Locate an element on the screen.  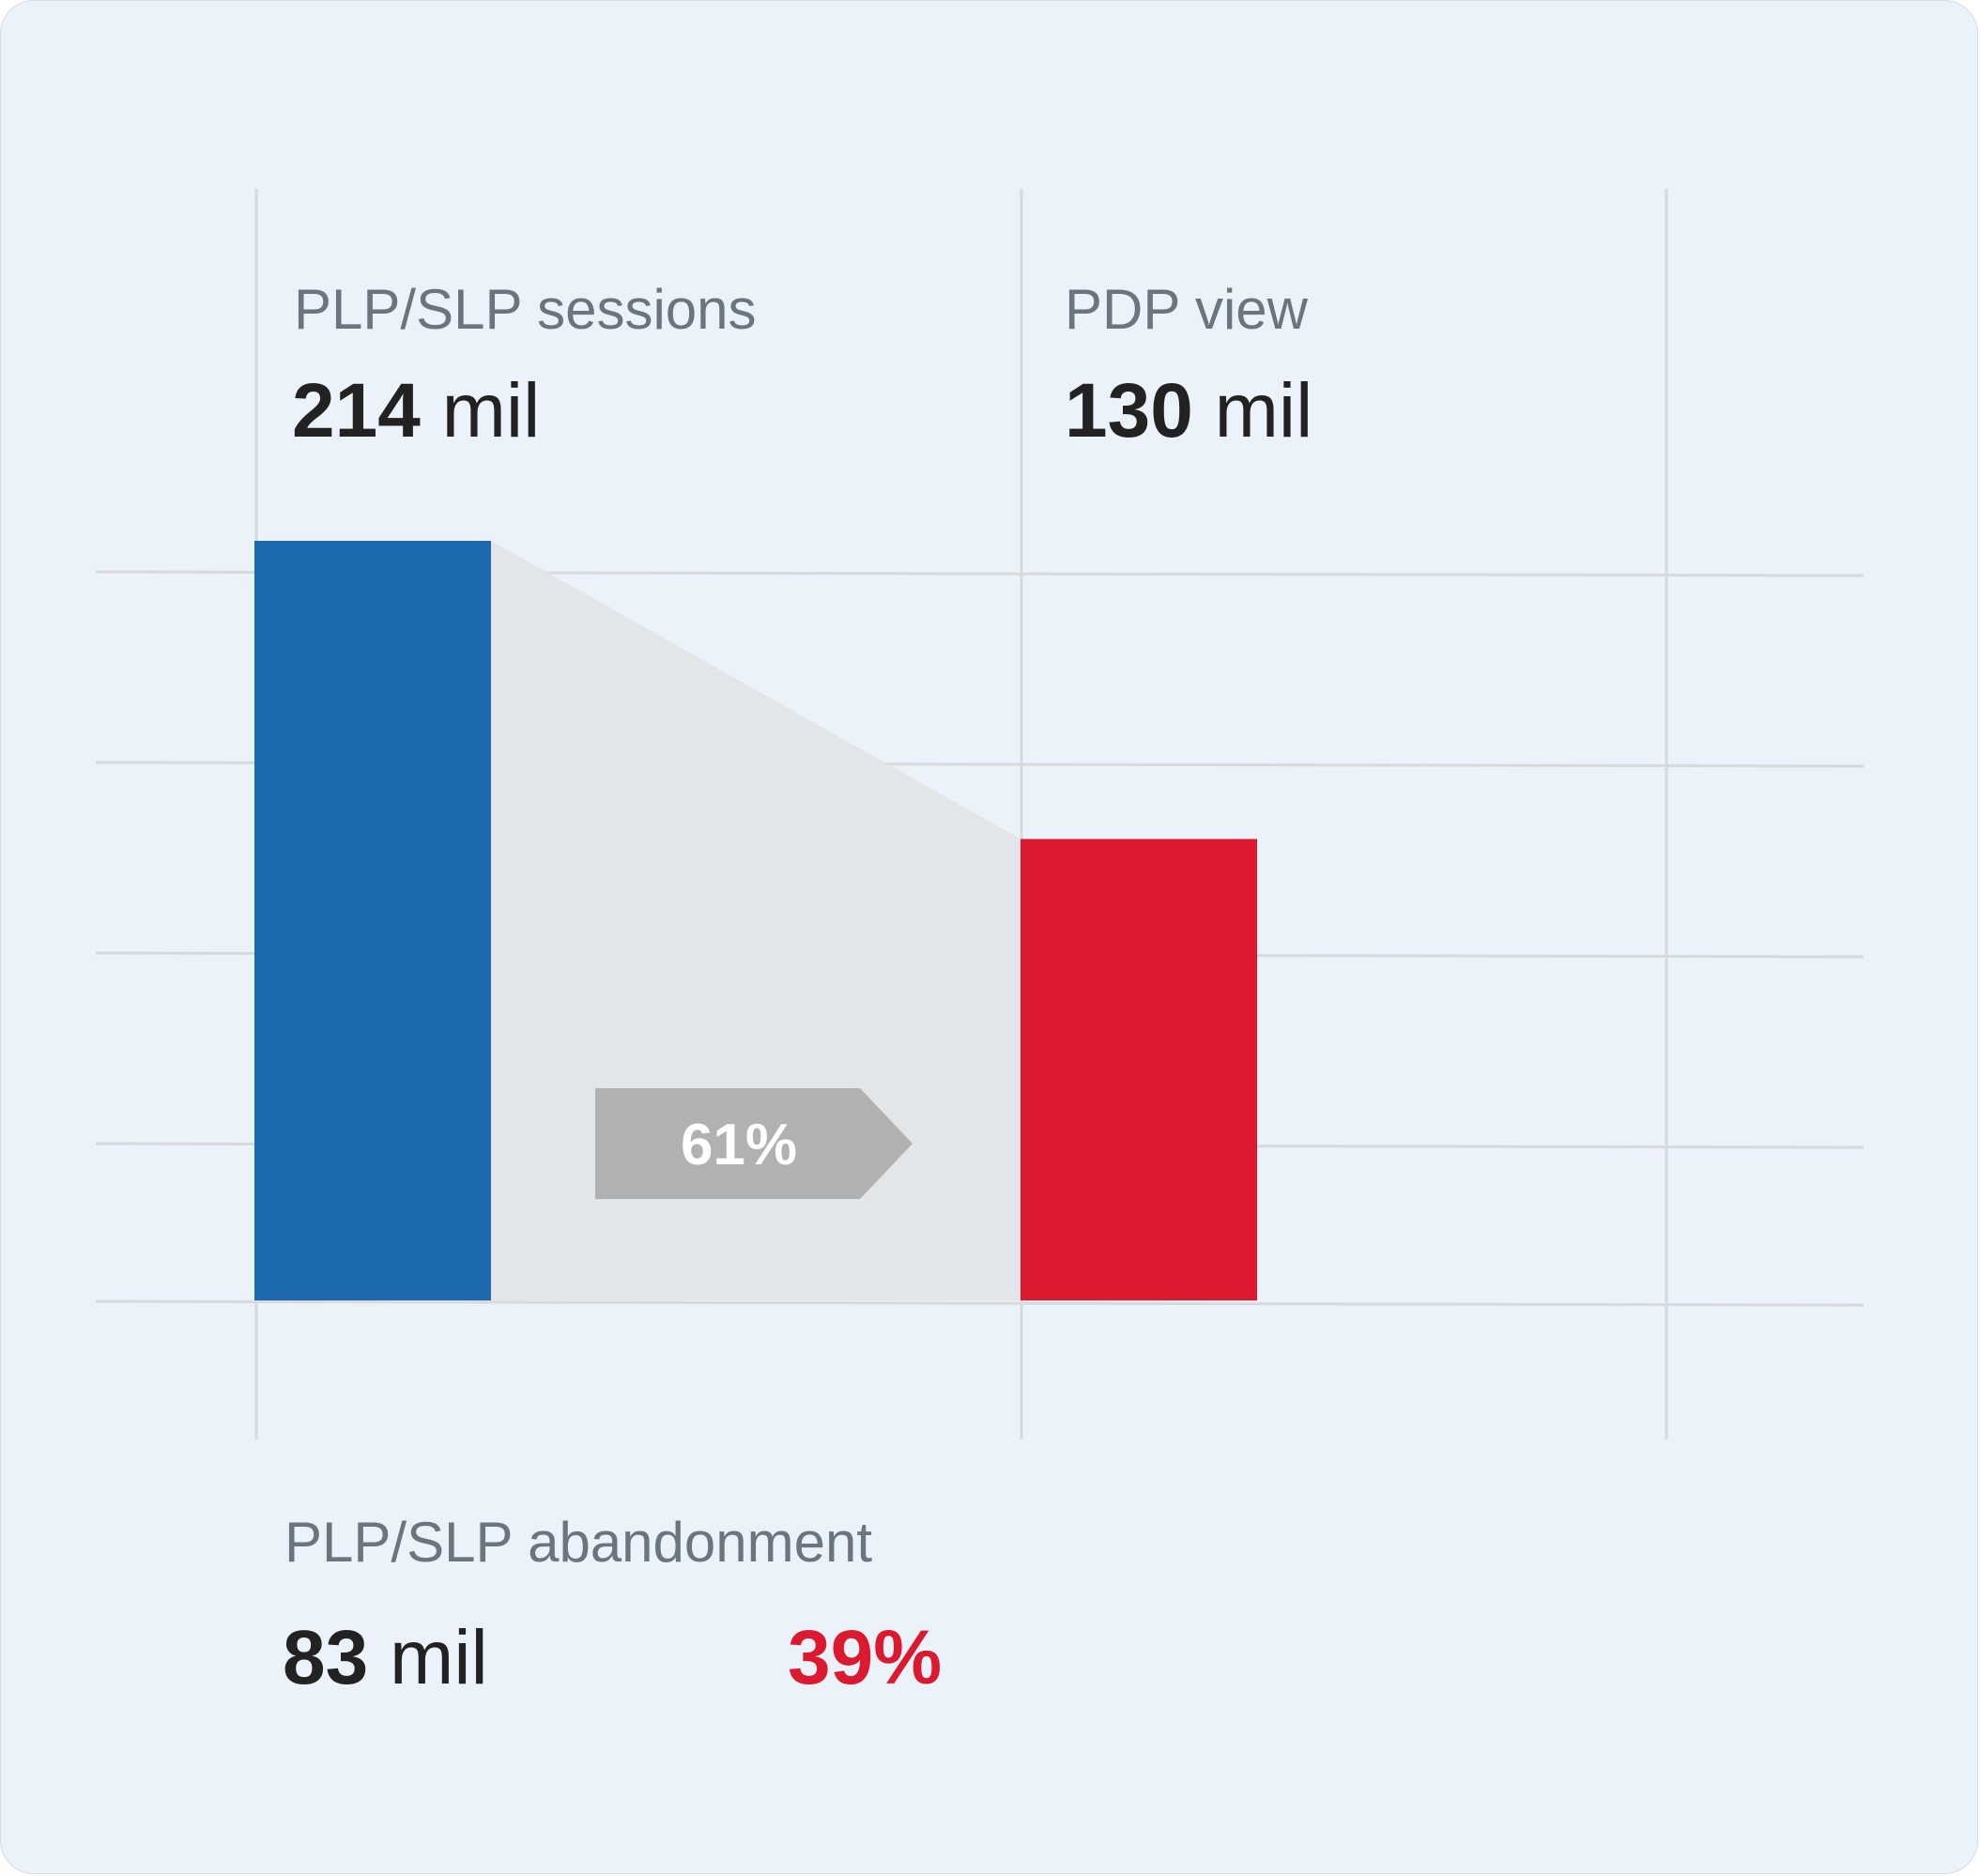
abandonment-label: PLP/SLP abandonment is located at coordinates (579, 1542).